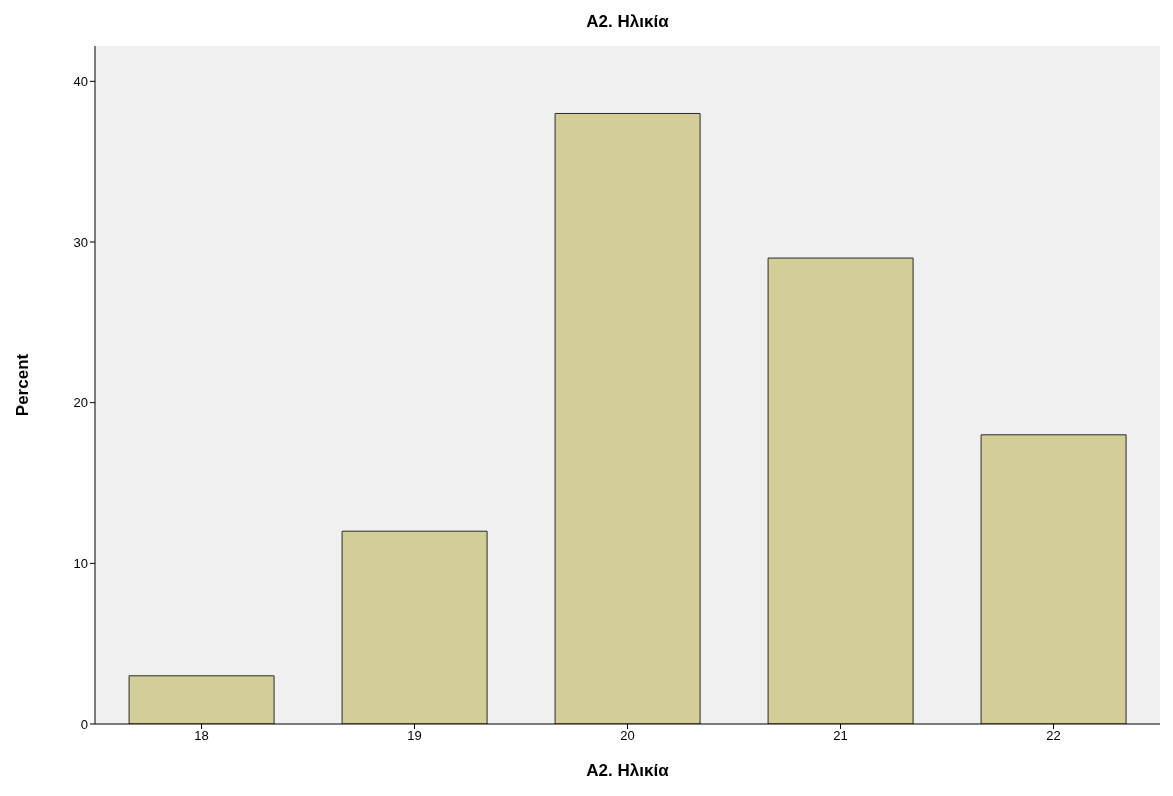  I want to click on x-axis-title: A2. Ηλικία, so click(628, 770).